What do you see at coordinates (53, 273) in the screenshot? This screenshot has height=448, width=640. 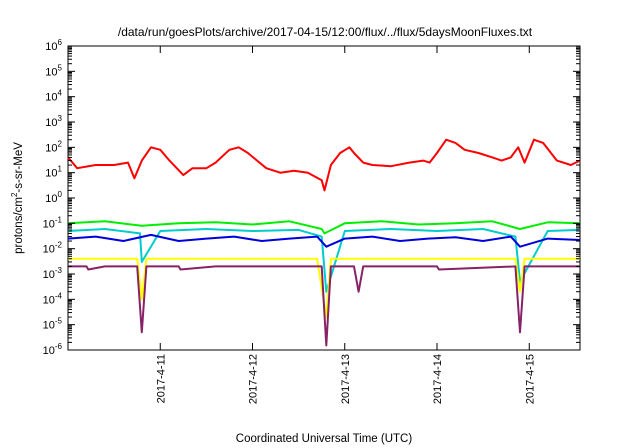 I see `y-tick-label: 10⁻³` at bounding box center [53, 273].